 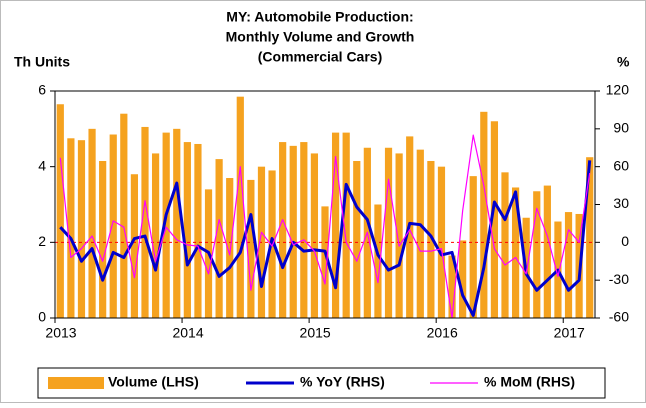 I want to click on y2-tick-label: 0, so click(x=625, y=241).